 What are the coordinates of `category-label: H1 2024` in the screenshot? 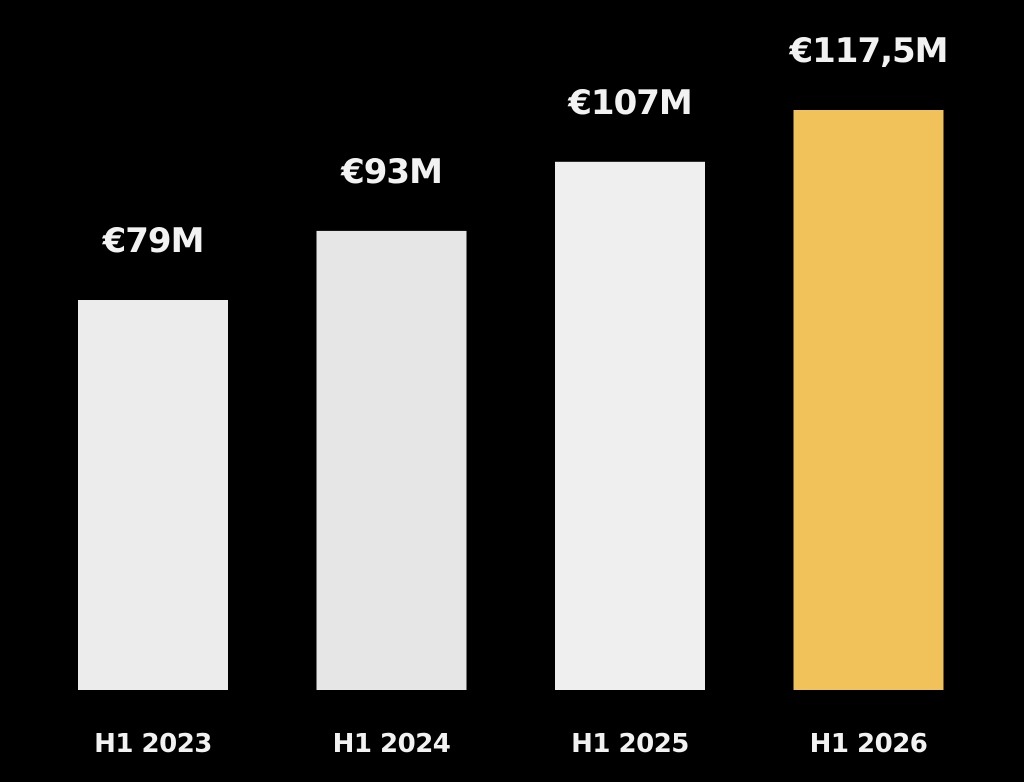 It's located at (392, 744).